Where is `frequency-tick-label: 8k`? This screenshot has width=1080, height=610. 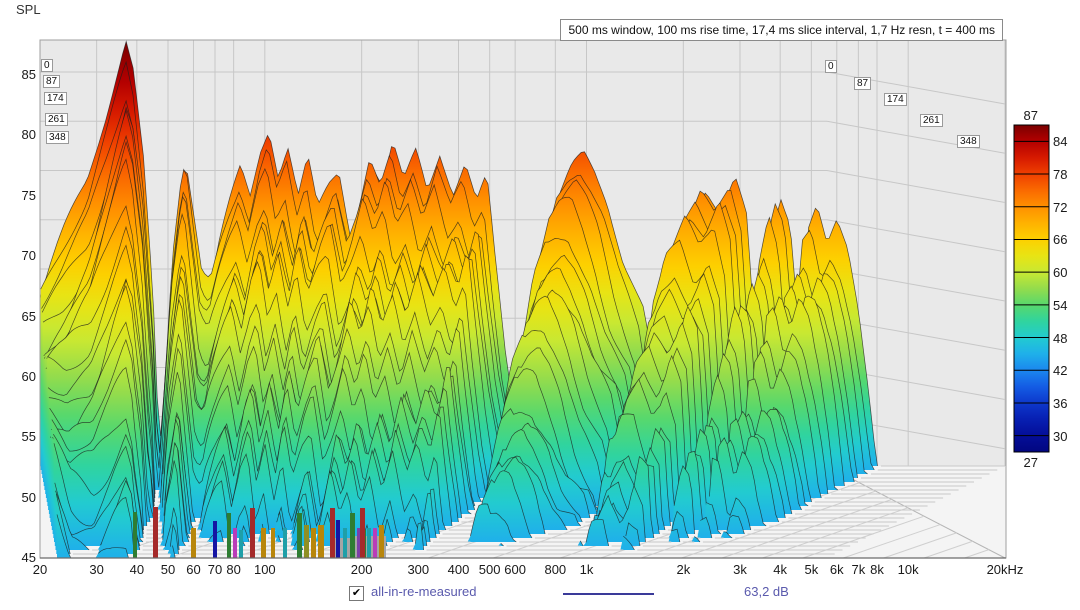
frequency-tick-label: 8k is located at coordinates (877, 569).